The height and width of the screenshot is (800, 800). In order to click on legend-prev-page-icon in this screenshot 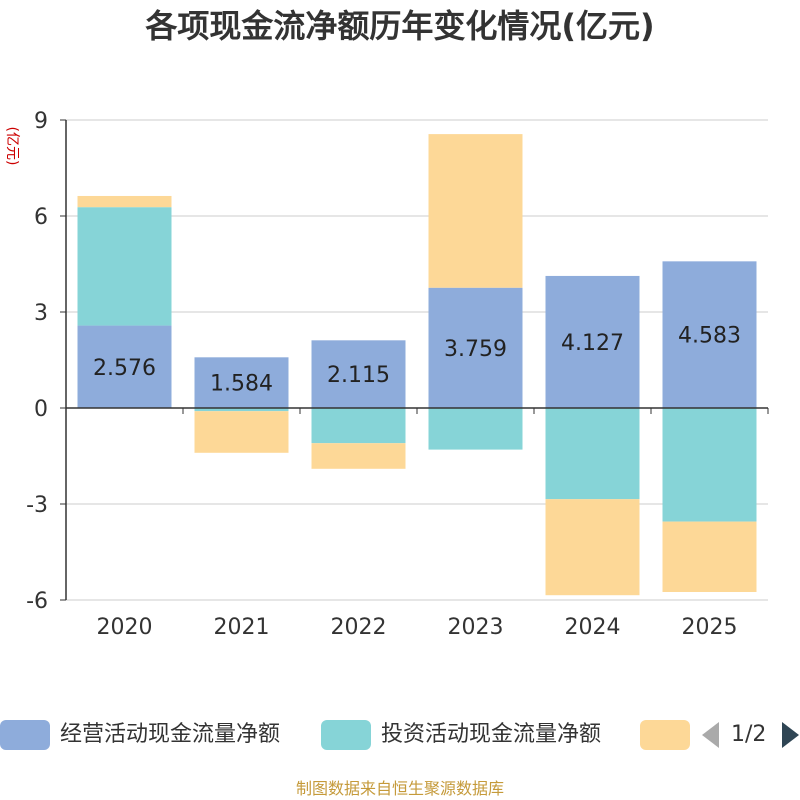, I will do `click(710, 735)`.